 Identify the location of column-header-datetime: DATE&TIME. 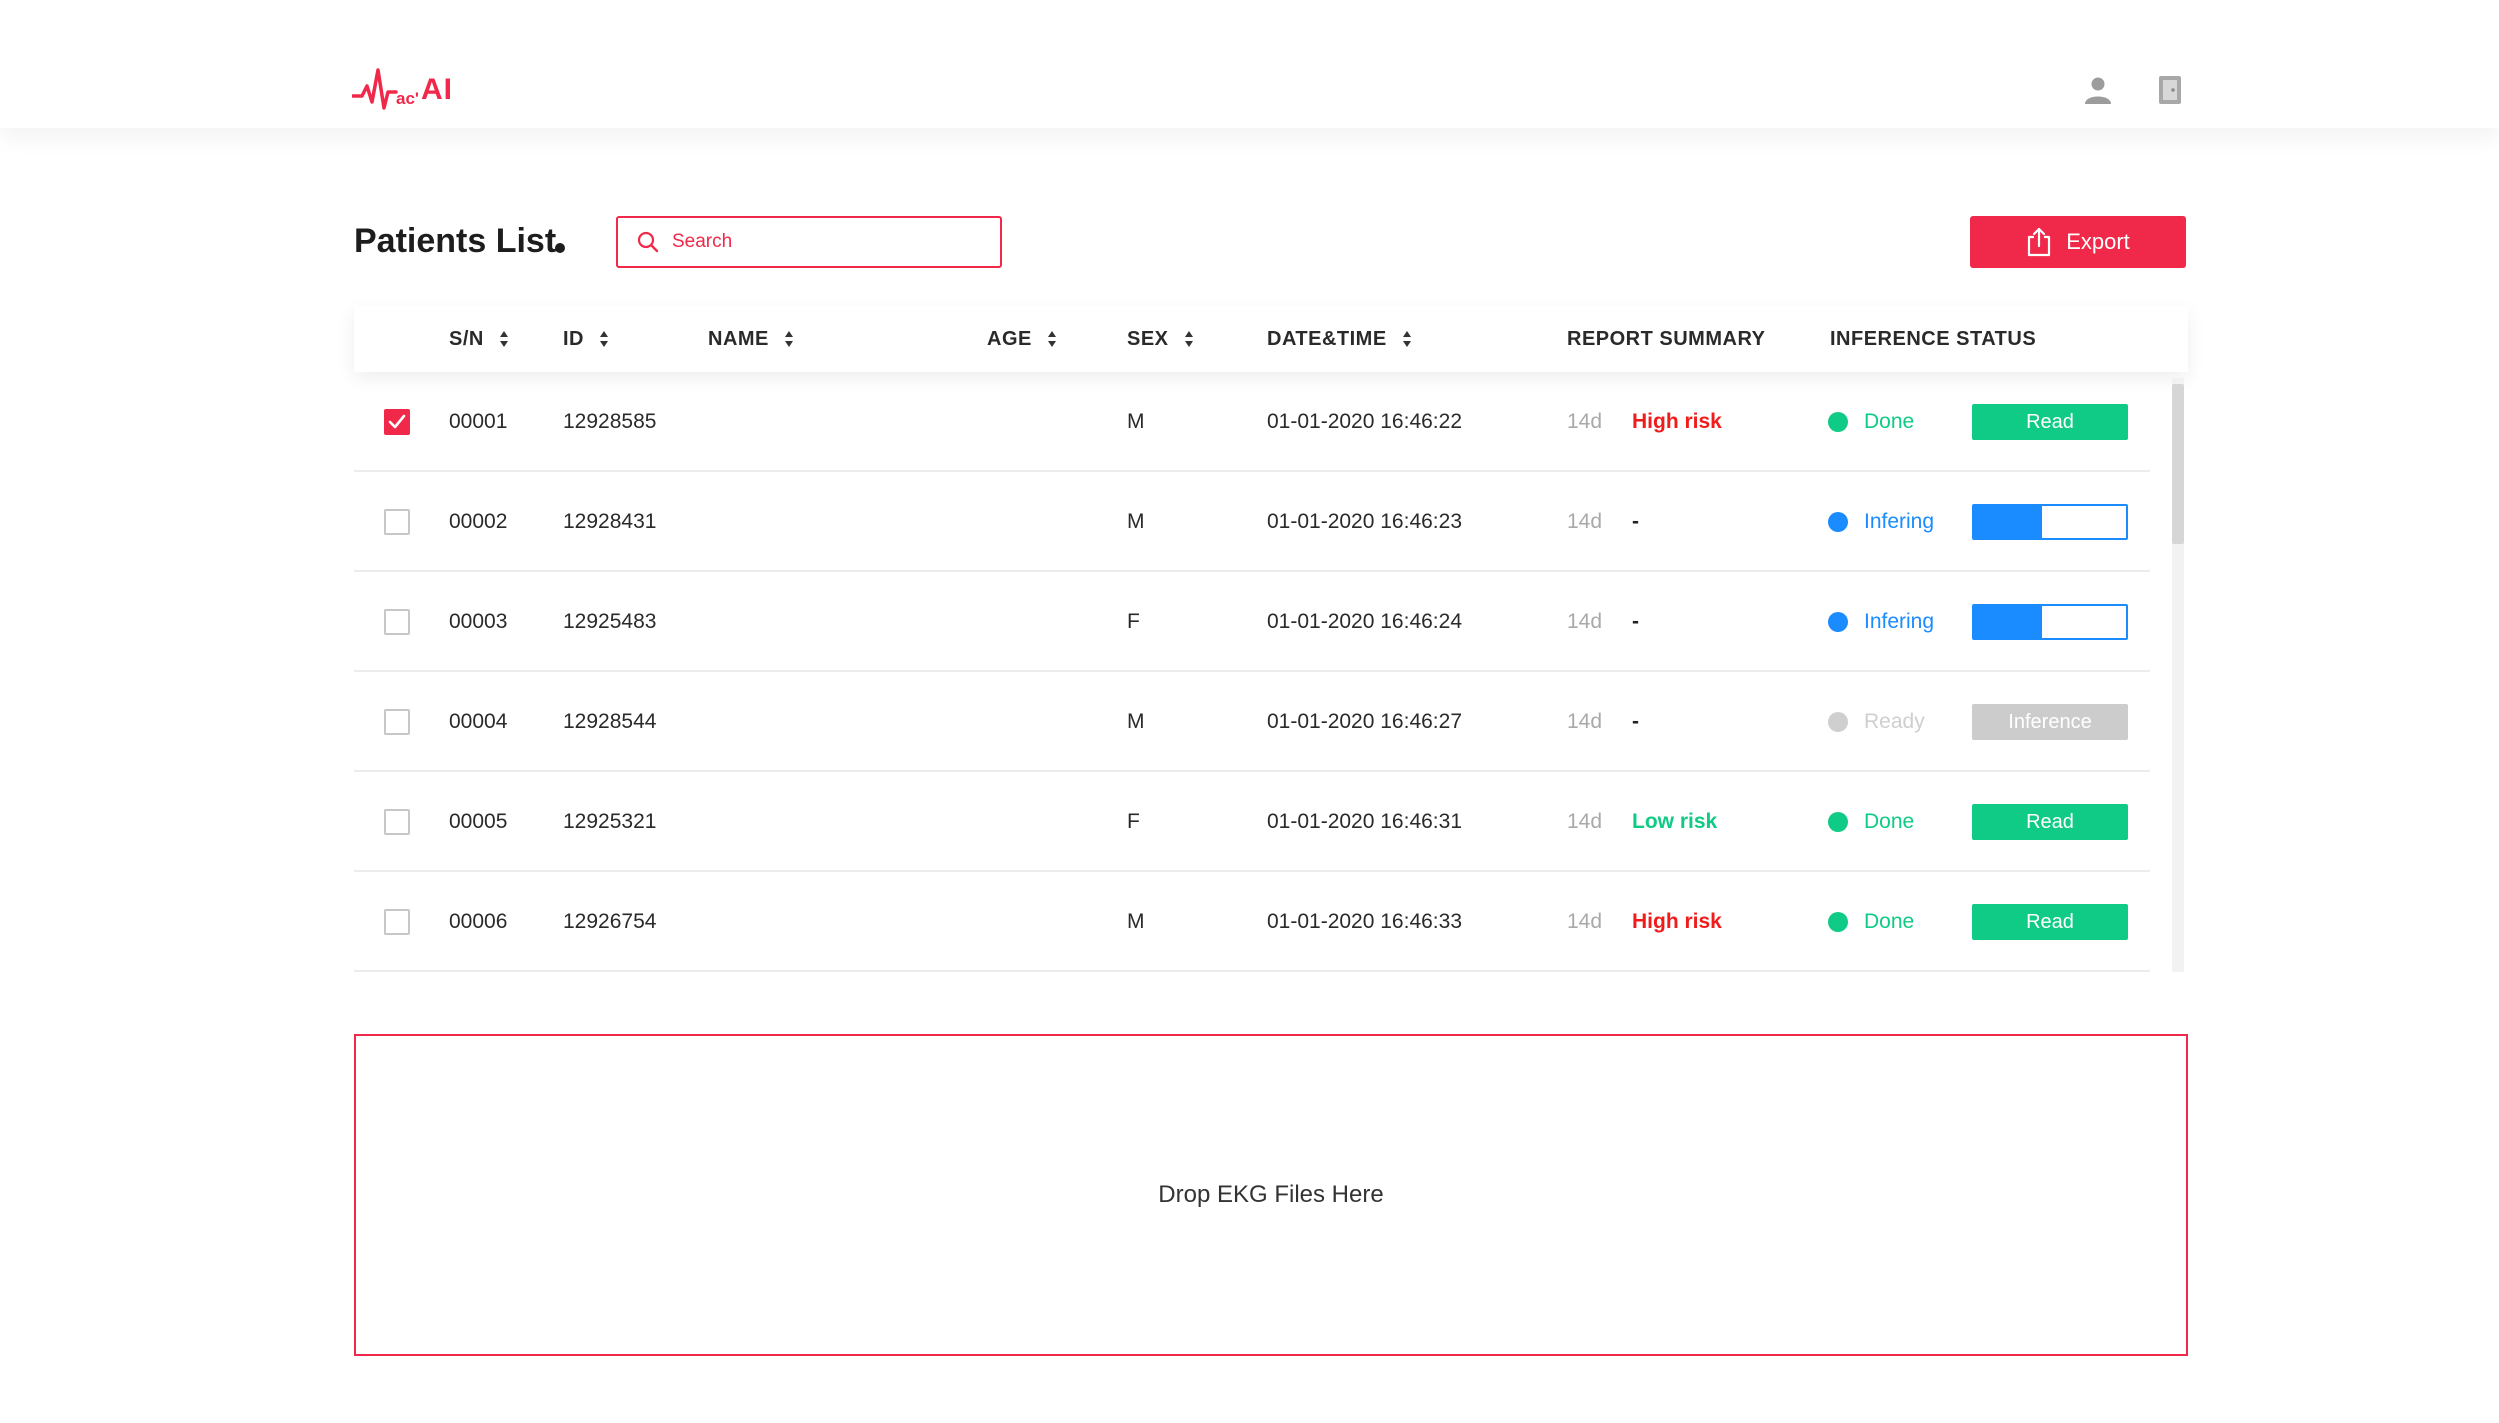
(1339, 339).